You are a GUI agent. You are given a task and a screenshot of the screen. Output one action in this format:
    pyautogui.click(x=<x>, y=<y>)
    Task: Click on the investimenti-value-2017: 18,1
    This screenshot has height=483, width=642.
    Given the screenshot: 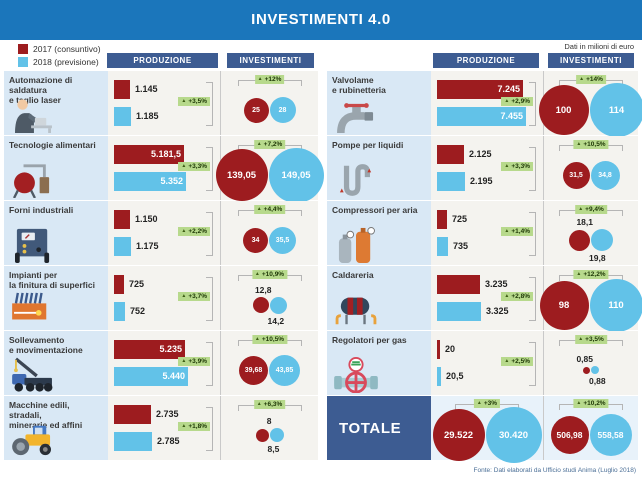 What is the action you would take?
    pyautogui.click(x=584, y=222)
    